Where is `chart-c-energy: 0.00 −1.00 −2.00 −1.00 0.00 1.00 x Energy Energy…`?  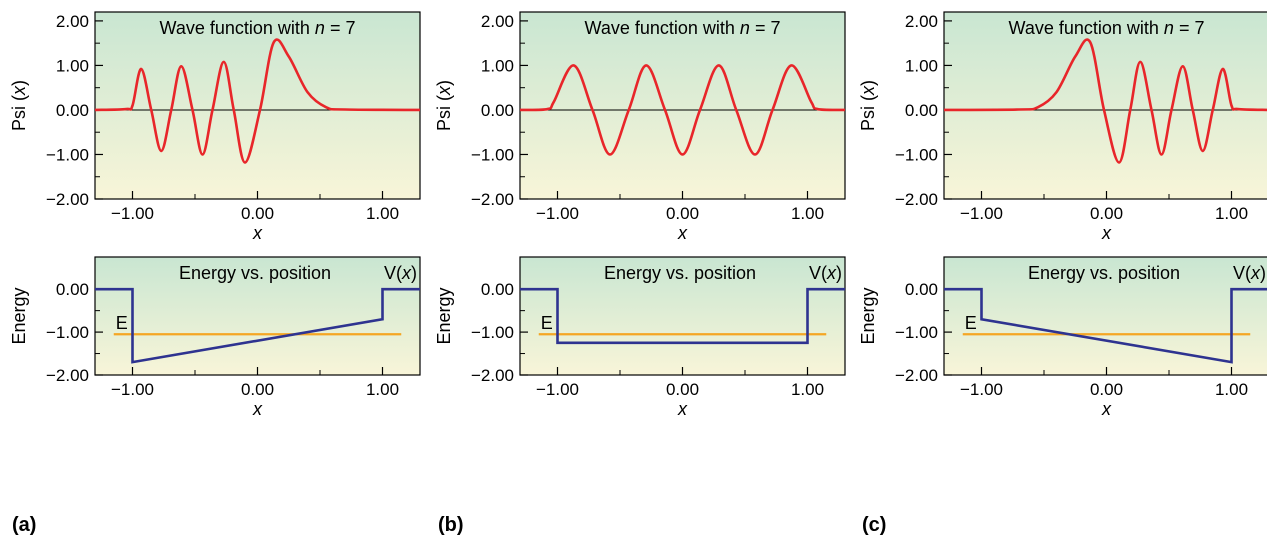 chart-c-energy: 0.00 −1.00 −2.00 −1.00 0.00 1.00 x Energy Energy… is located at coordinates (1062, 337).